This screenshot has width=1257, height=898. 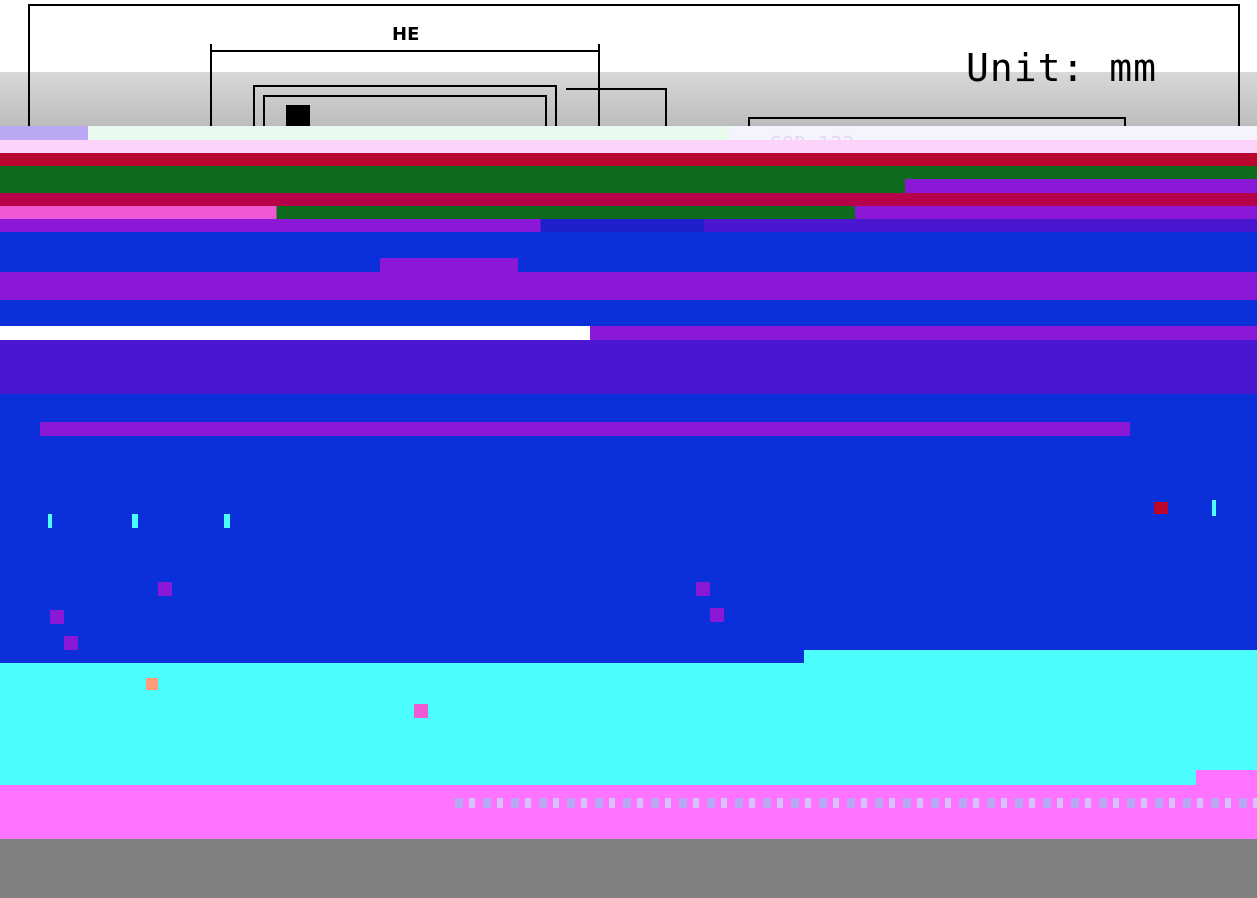 I want to click on package-outline-inner, so click(x=405, y=111).